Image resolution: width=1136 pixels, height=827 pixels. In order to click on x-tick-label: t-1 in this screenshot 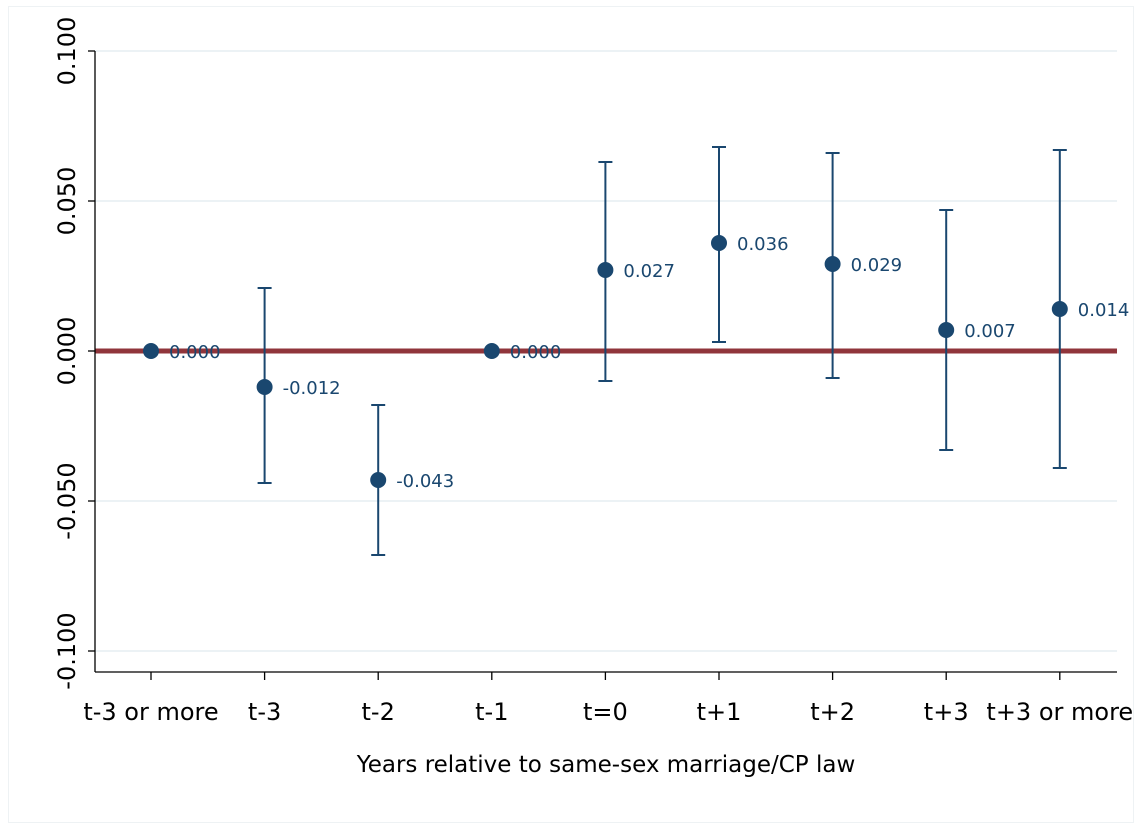, I will do `click(491, 712)`.